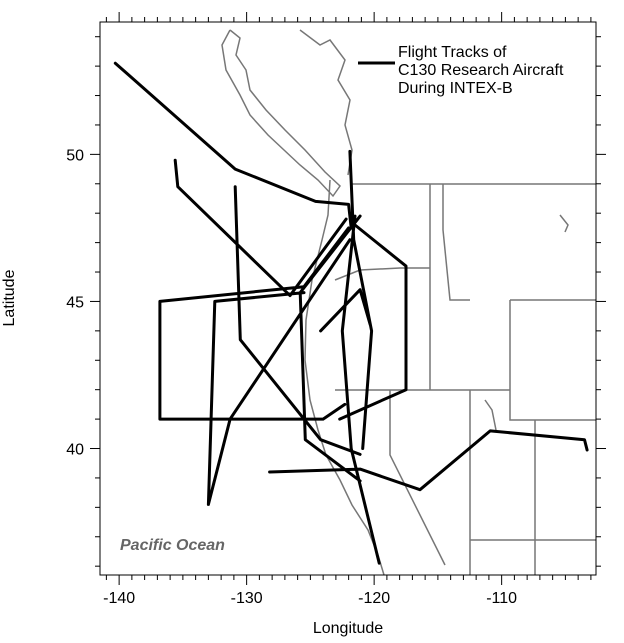  Describe the element at coordinates (326, 102) in the screenshot. I see `coastline-north` at that location.